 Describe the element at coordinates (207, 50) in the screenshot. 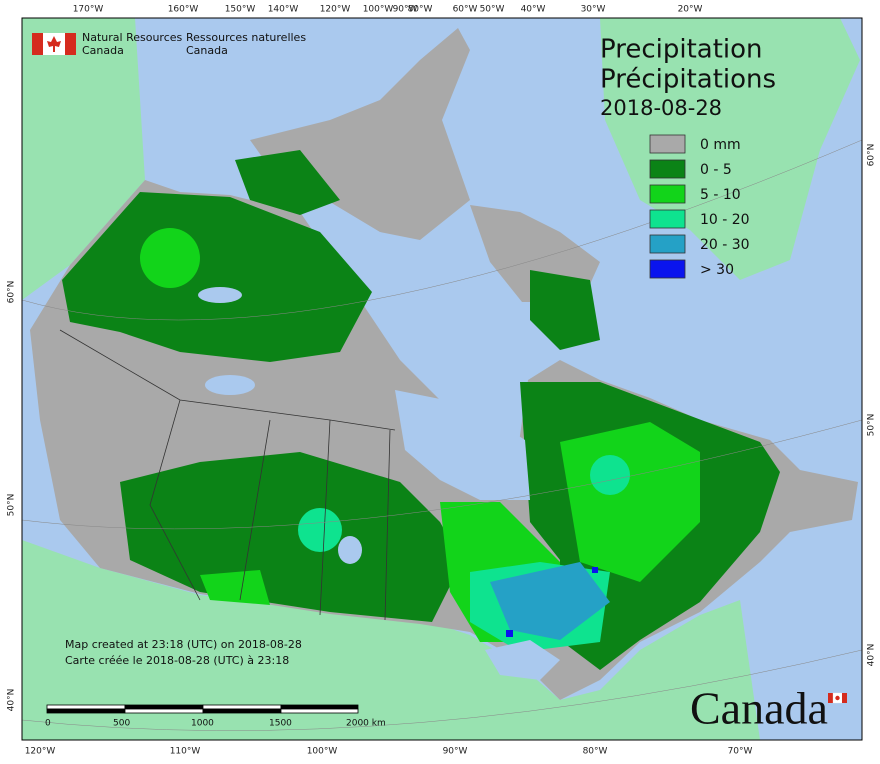

I see `dept-fr: Canada` at that location.